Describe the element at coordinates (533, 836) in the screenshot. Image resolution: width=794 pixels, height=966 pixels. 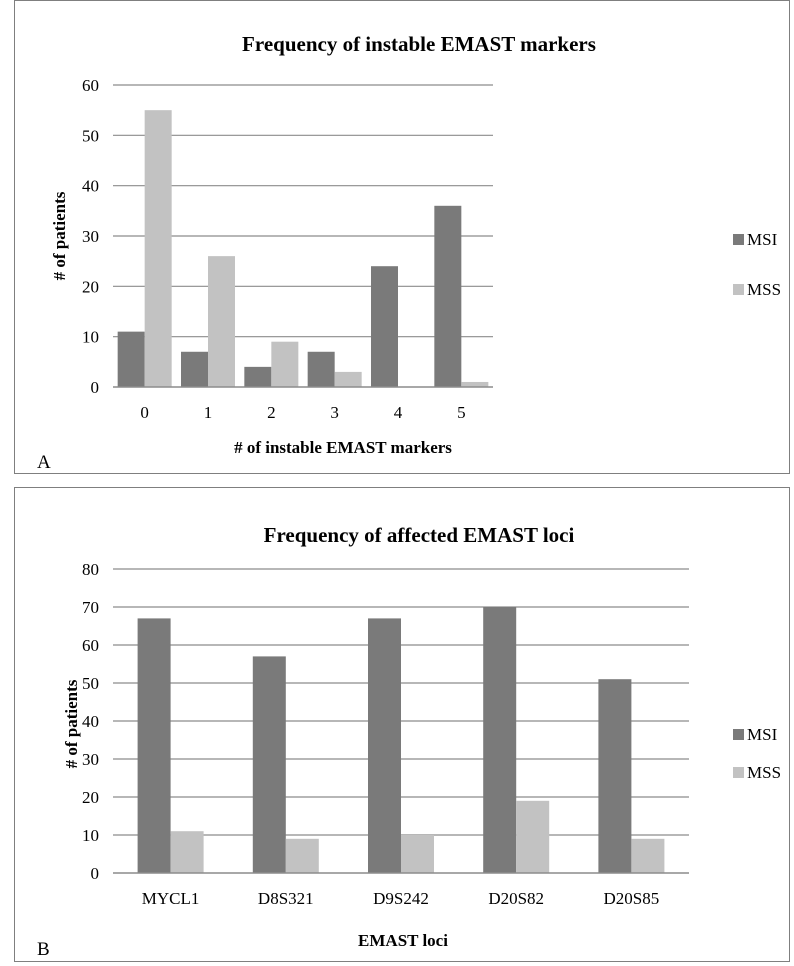
I see `chart-b-bar-mss-d20s82` at that location.